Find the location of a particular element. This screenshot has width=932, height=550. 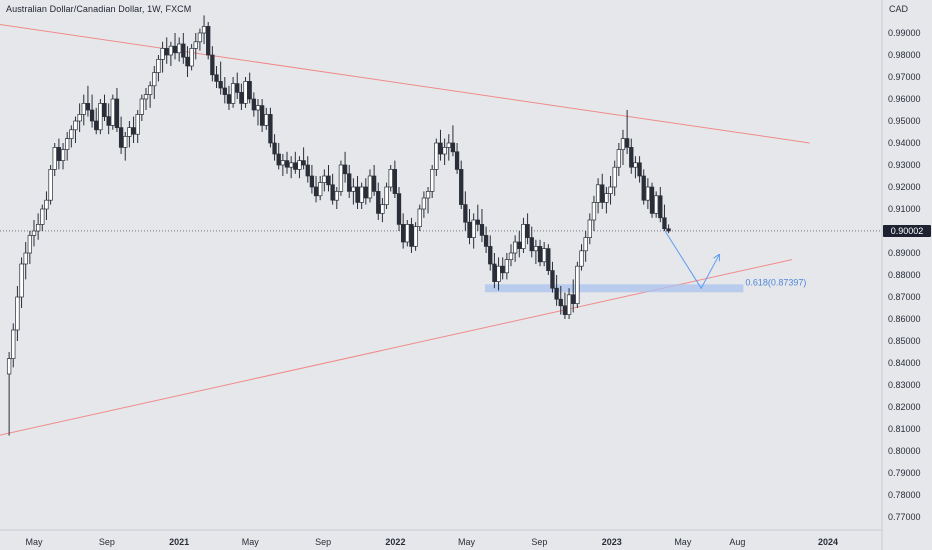

projection-path is located at coordinates (691, 260).